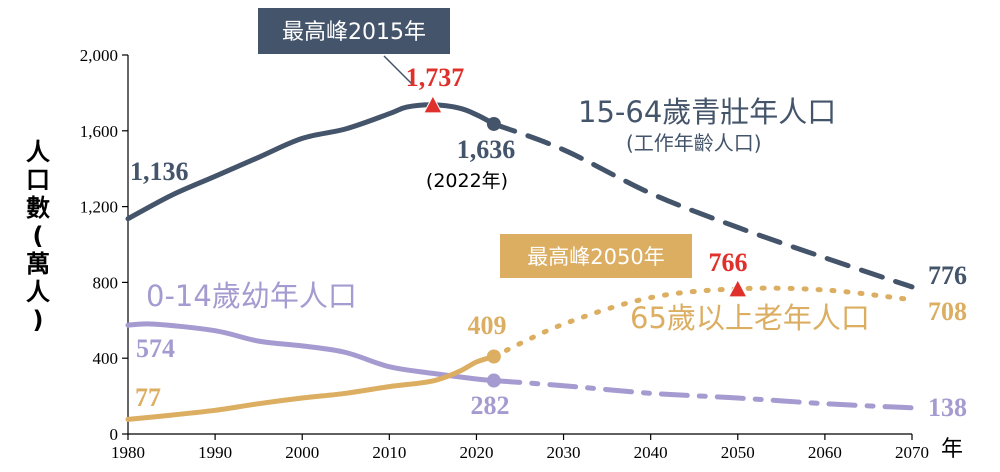 The height and width of the screenshot is (472, 1000). Describe the element at coordinates (476, 452) in the screenshot. I see `x-tick-label: 2020` at that location.